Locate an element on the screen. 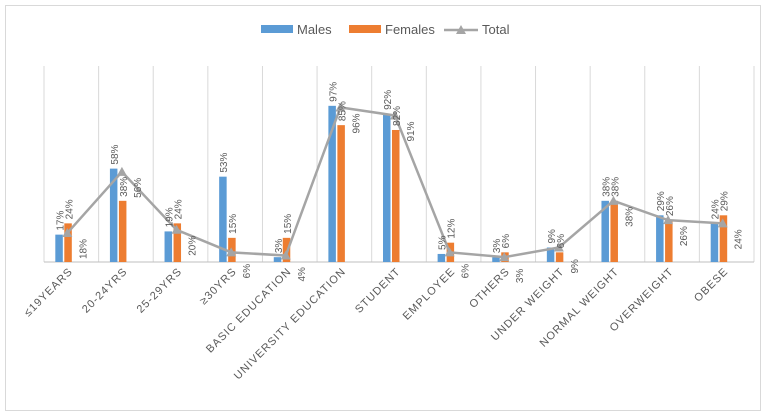 The width and height of the screenshot is (768, 418). x-tick-label-university-education: UNIVERSITY EDUCATION is located at coordinates (290, 324).